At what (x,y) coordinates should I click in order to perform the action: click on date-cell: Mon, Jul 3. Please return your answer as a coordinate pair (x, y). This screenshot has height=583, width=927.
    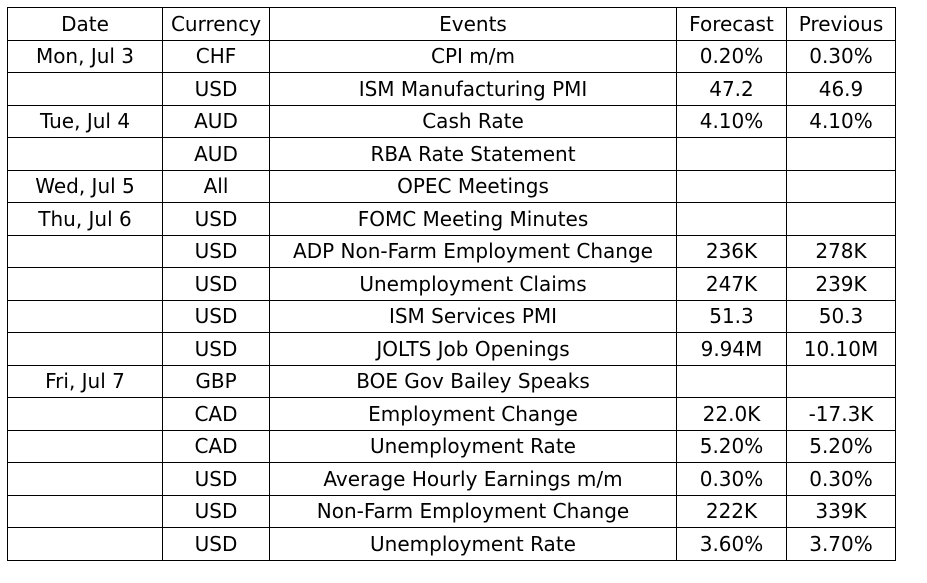
    Looking at the image, I should click on (85, 56).